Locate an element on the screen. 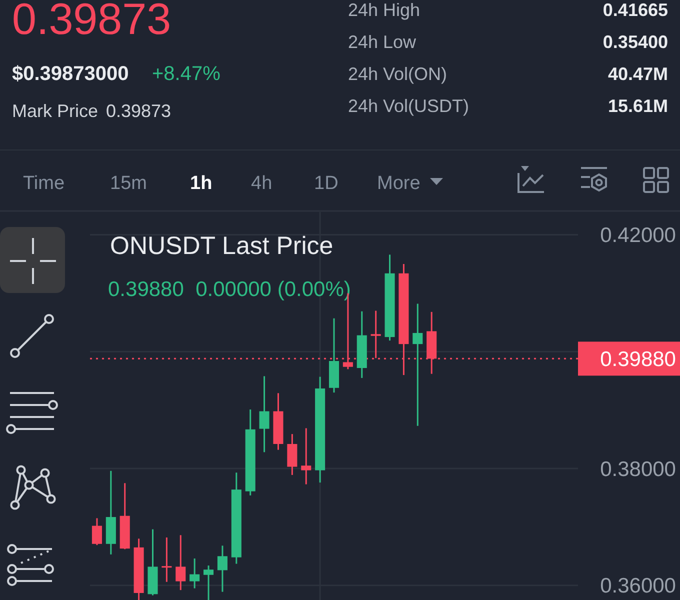 The width and height of the screenshot is (680, 600). text: 40.47M is located at coordinates (638, 74).